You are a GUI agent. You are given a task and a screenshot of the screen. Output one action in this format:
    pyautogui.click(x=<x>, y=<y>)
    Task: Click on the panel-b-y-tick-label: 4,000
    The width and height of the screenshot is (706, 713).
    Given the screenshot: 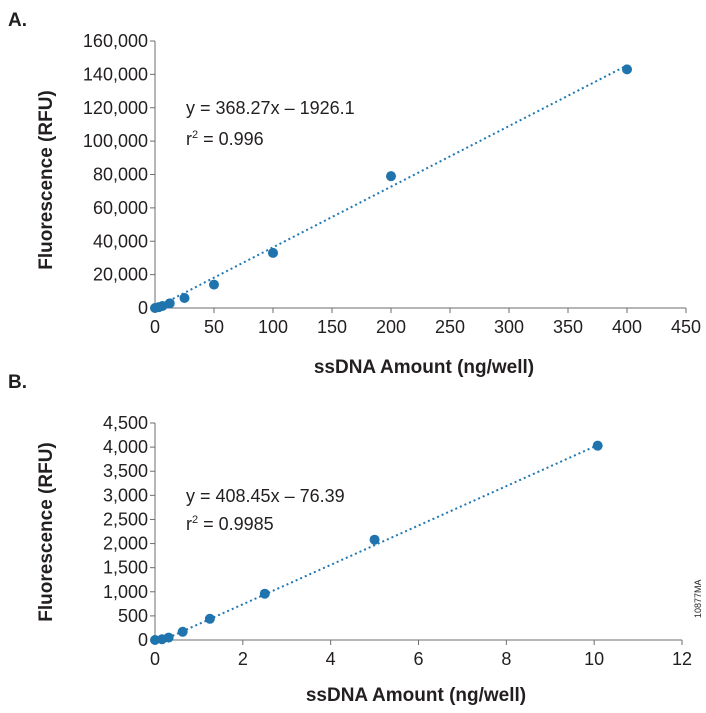 What is the action you would take?
    pyautogui.click(x=125, y=447)
    